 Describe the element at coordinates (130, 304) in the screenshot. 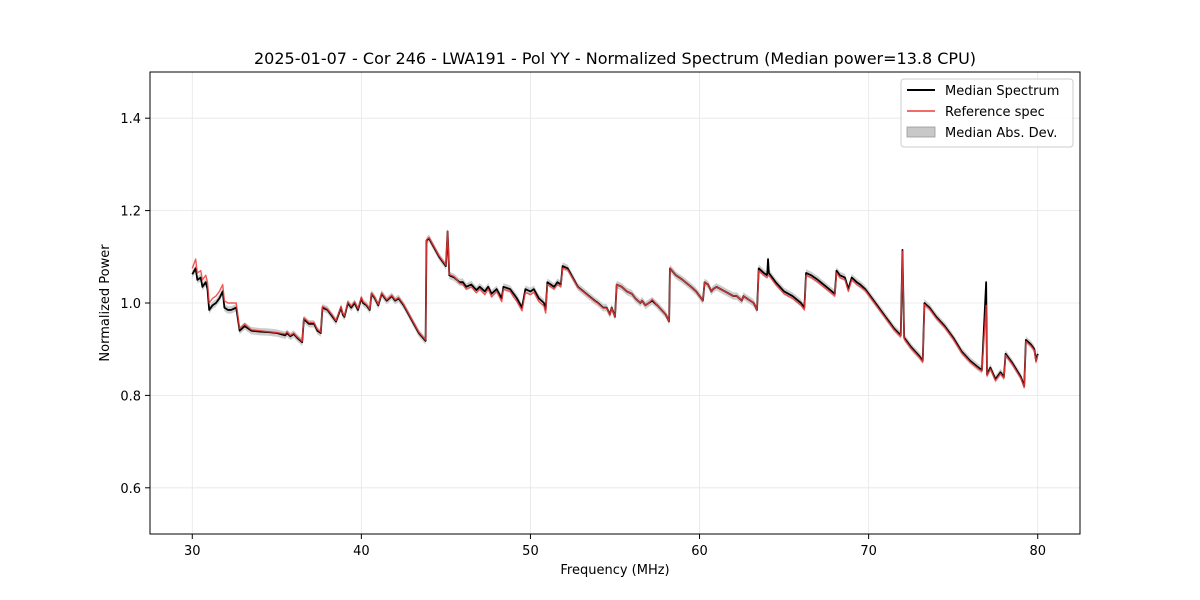

I see `y-tick-label: 1.0` at that location.